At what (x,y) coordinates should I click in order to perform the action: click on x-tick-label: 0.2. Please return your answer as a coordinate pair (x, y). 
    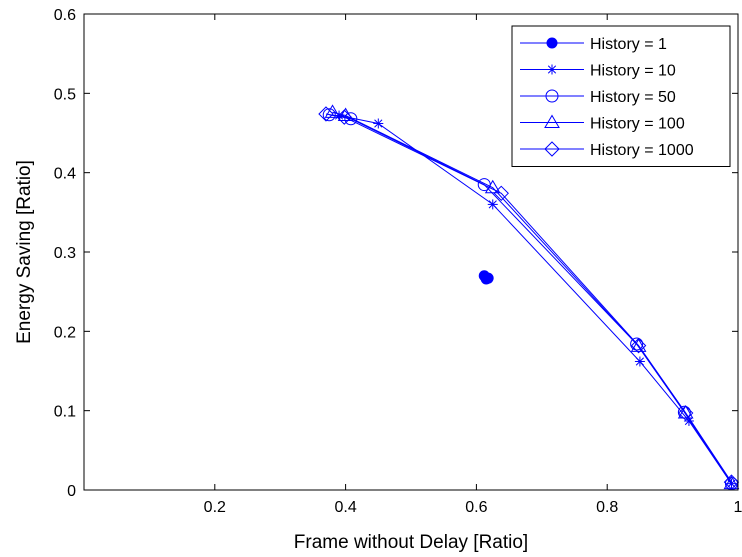
    Looking at the image, I should click on (215, 507).